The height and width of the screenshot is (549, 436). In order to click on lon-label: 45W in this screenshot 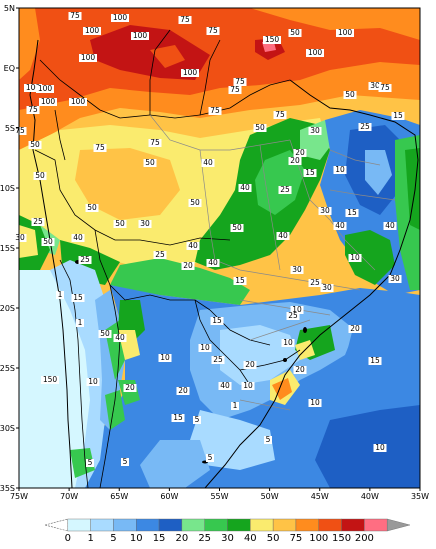, I will do `click(320, 496)`.